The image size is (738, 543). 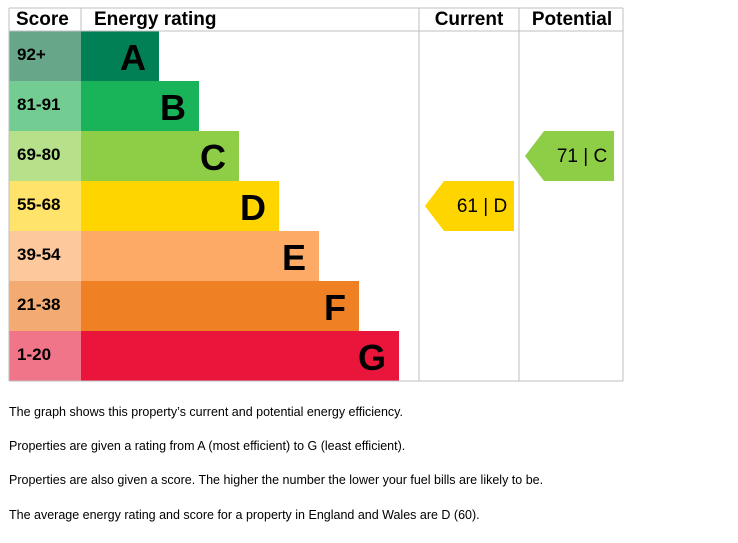 I want to click on header-potential: Potential, so click(x=572, y=19).